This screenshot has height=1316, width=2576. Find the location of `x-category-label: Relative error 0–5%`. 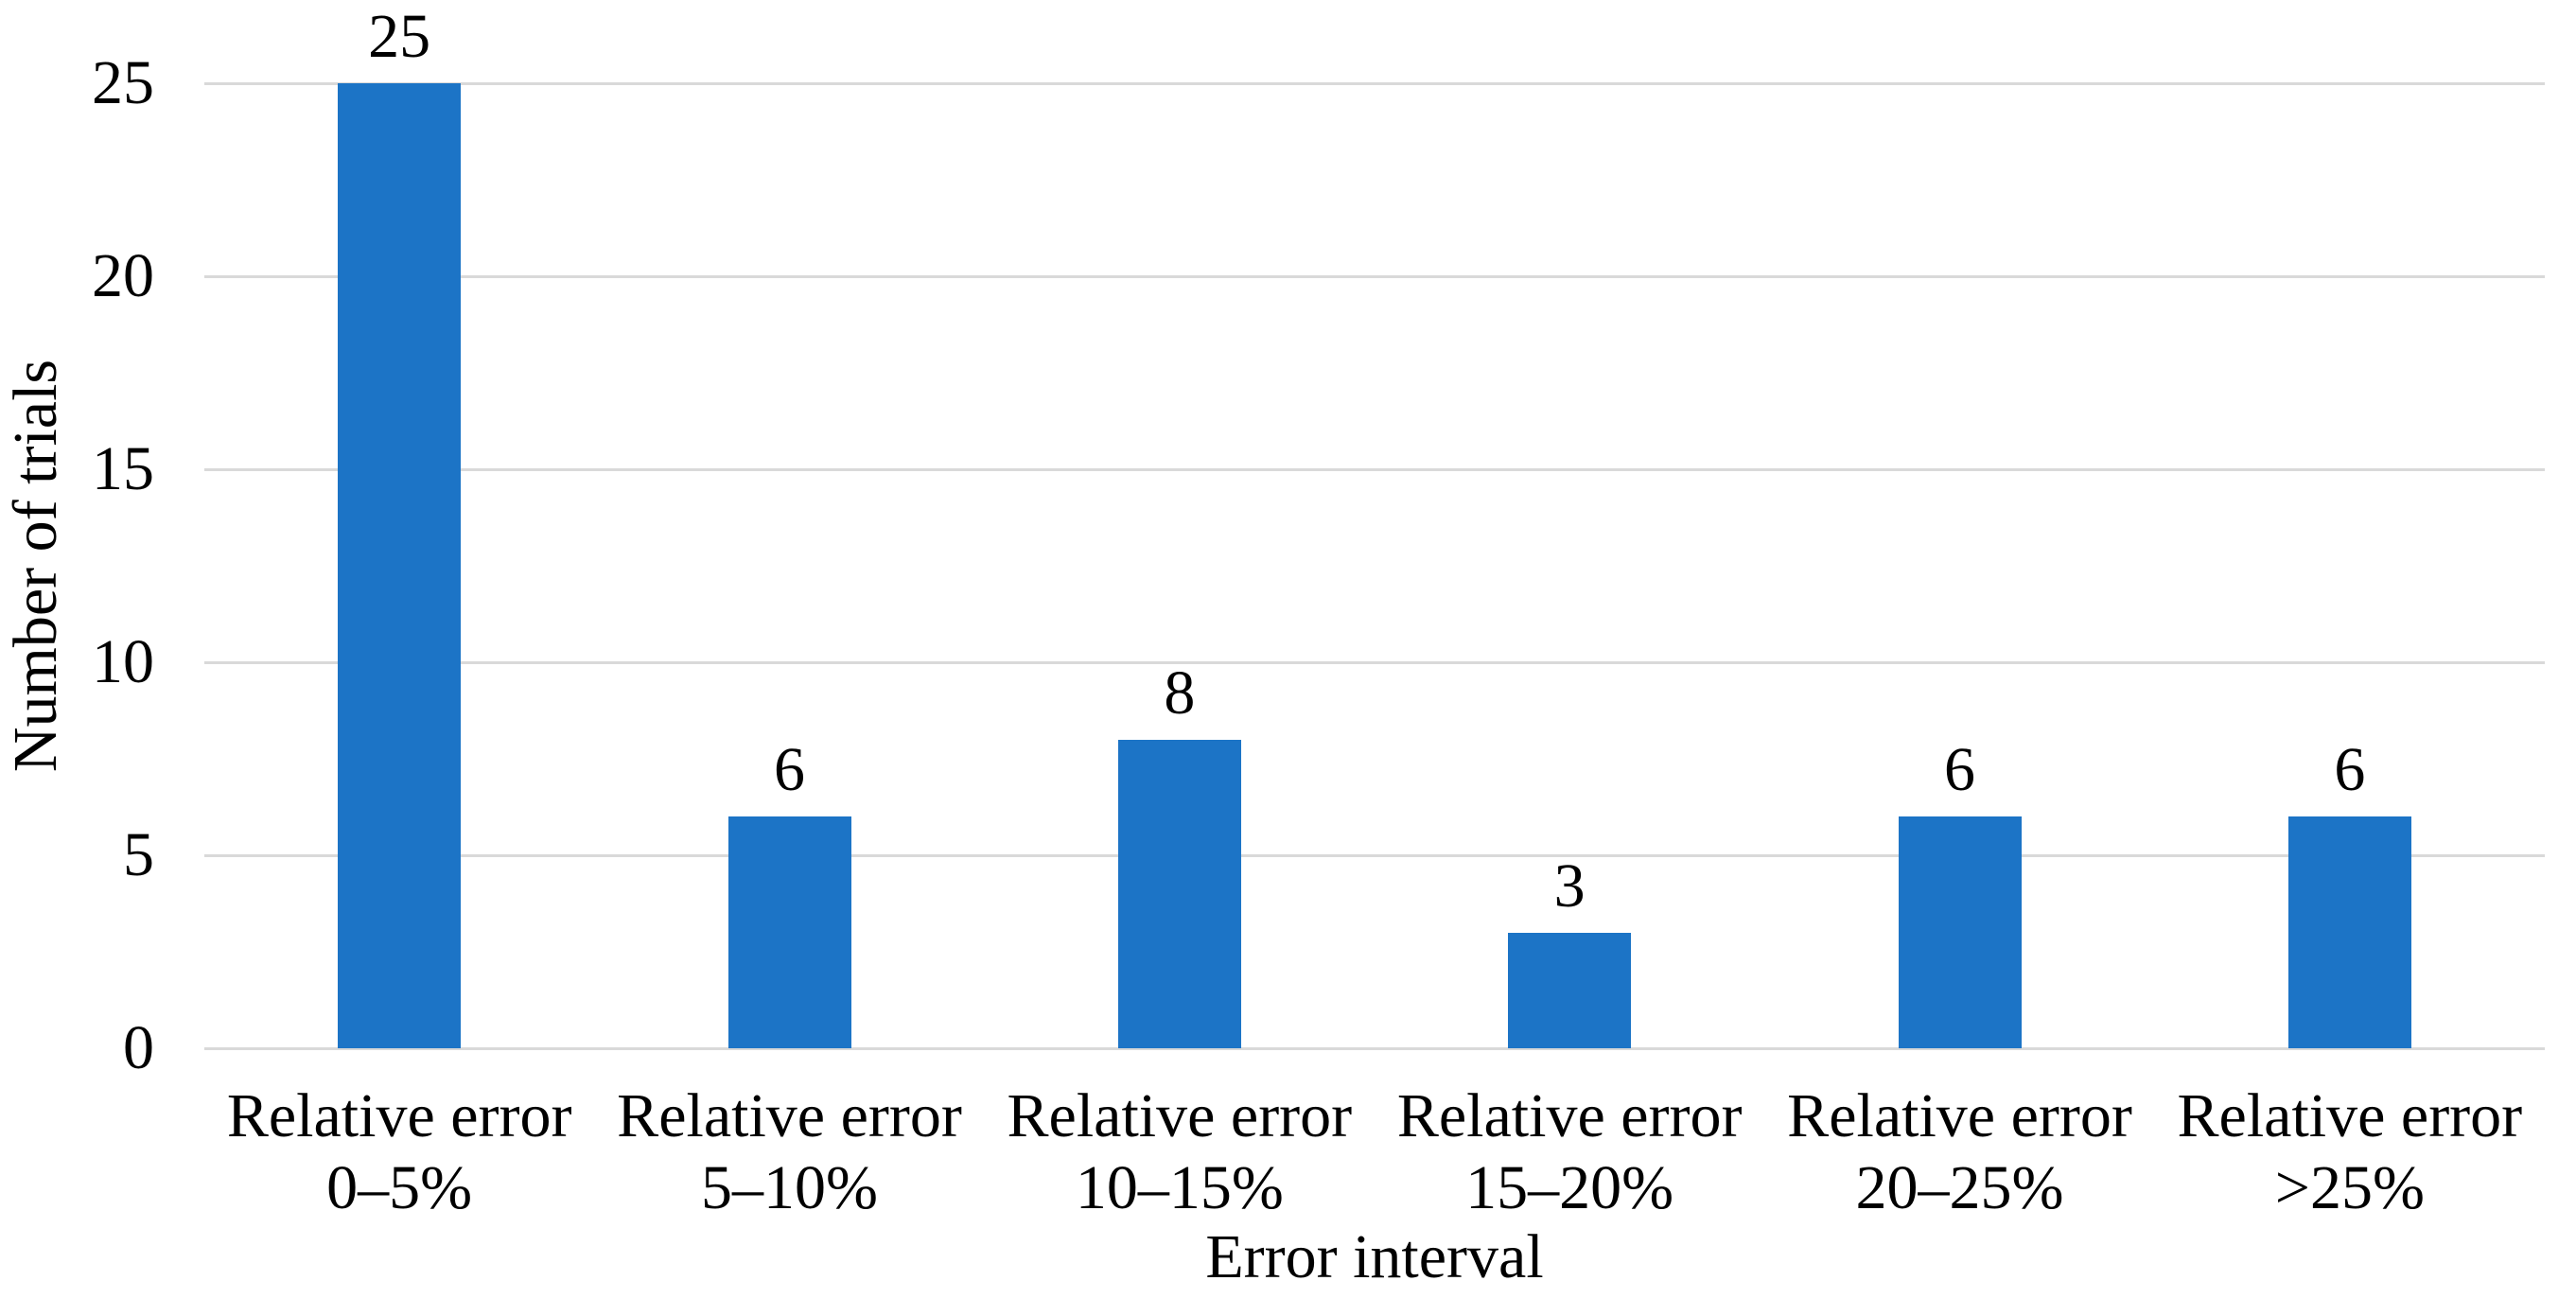

x-category-label: Relative error 0–5% is located at coordinates (399, 1152).